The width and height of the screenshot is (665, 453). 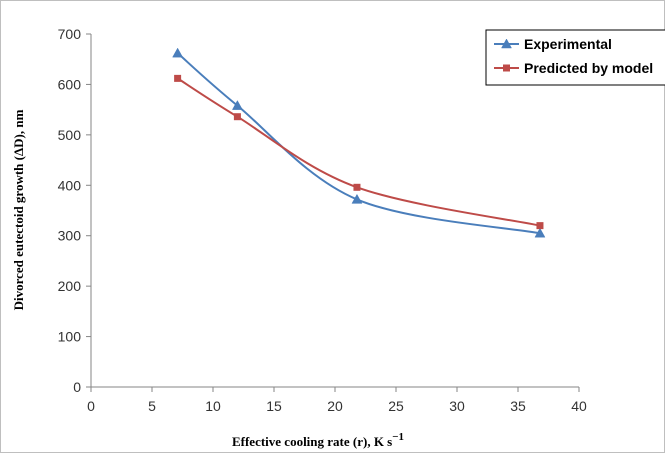 I want to click on y-tick-label: 700, so click(x=70, y=34).